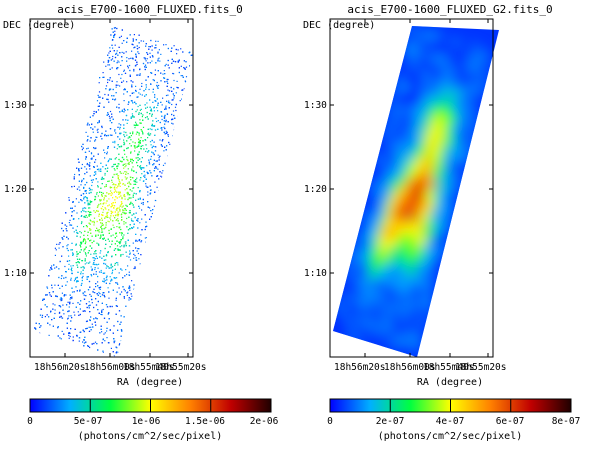 The image size is (600, 455). Describe the element at coordinates (150, 9) in the screenshot. I see `panel-title: acis_E700-1600_FLUXED.fits_0` at that location.